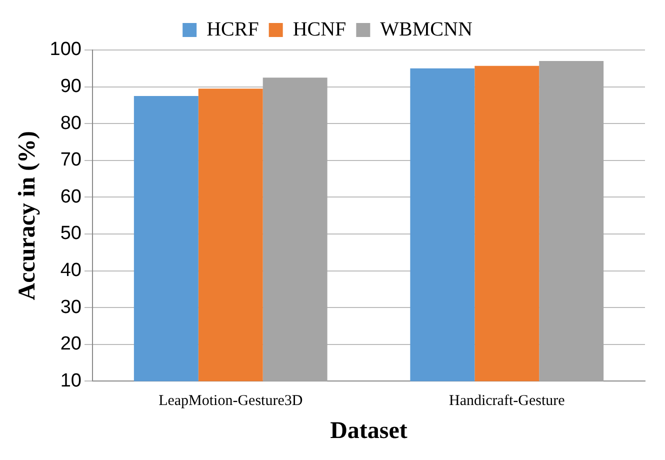 The height and width of the screenshot is (460, 665). What do you see at coordinates (71, 381) in the screenshot?
I see `y-tick-label: 10` at bounding box center [71, 381].